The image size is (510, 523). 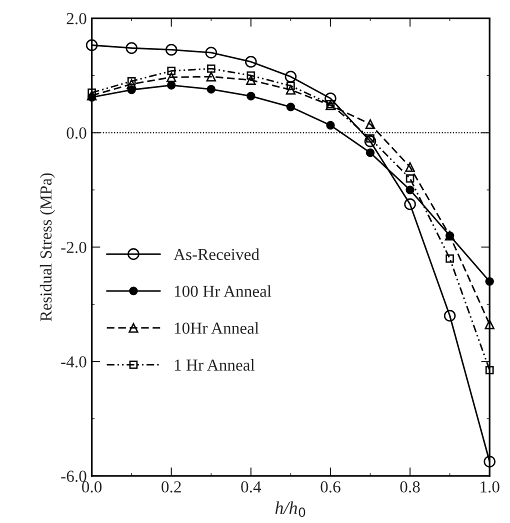 I want to click on y-axis-title: Residual Stress (MPa), so click(x=47, y=247).